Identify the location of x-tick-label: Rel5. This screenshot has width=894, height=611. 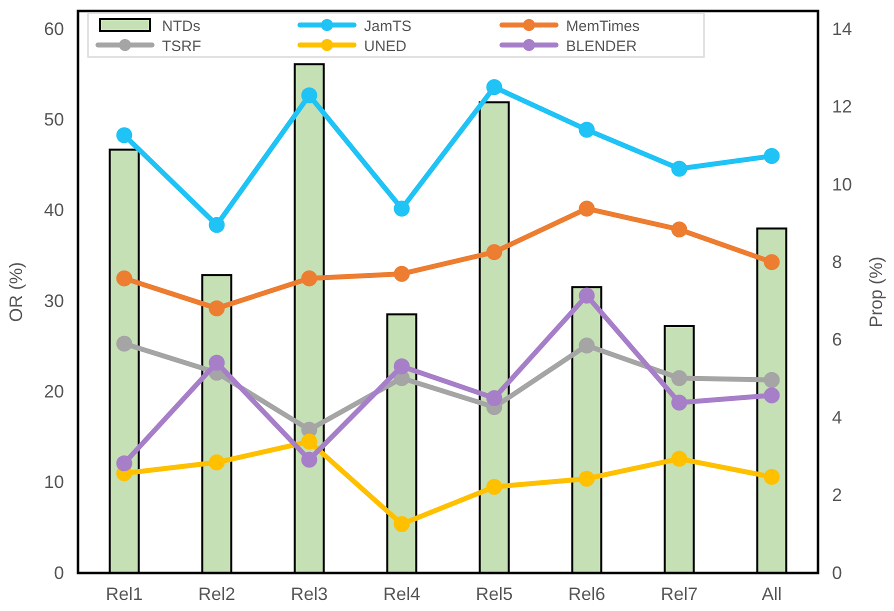
(494, 594).